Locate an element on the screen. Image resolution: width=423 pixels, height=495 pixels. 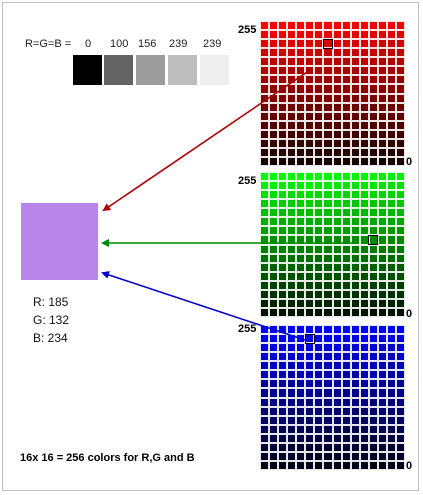
gray-value-1: 100 is located at coordinates (119, 44).